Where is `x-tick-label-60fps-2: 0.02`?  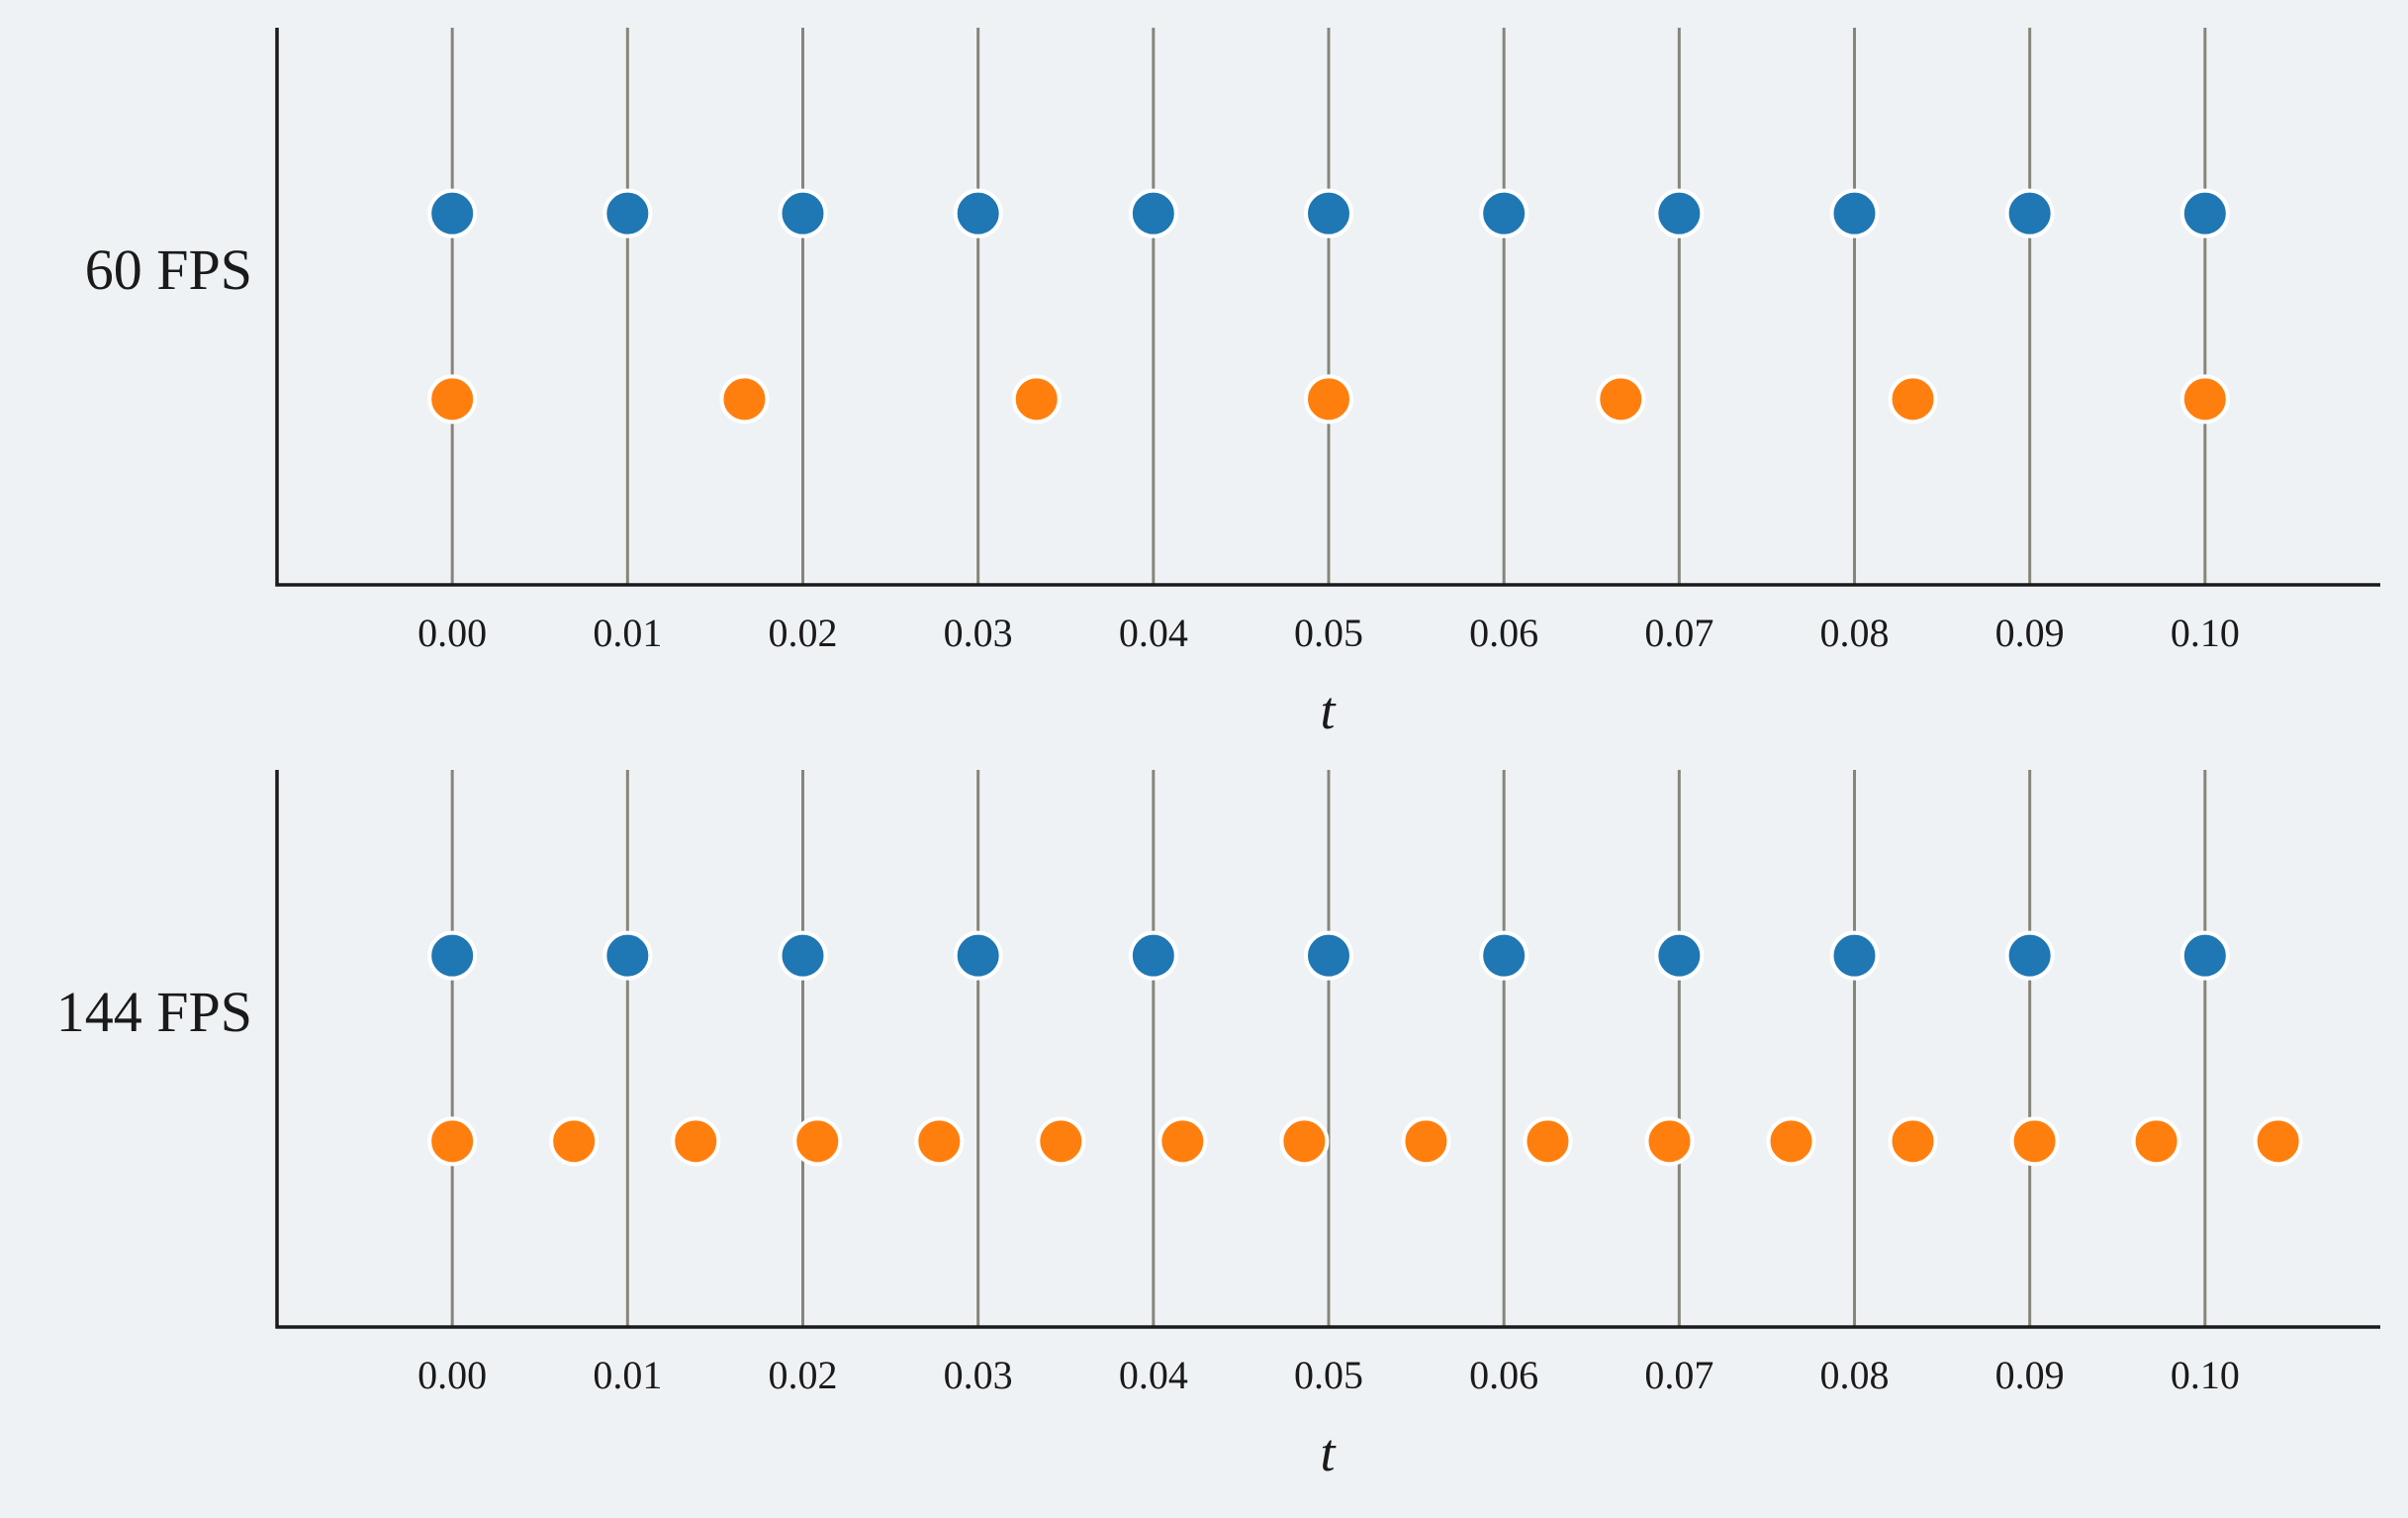
x-tick-label-60fps-2: 0.02 is located at coordinates (803, 633).